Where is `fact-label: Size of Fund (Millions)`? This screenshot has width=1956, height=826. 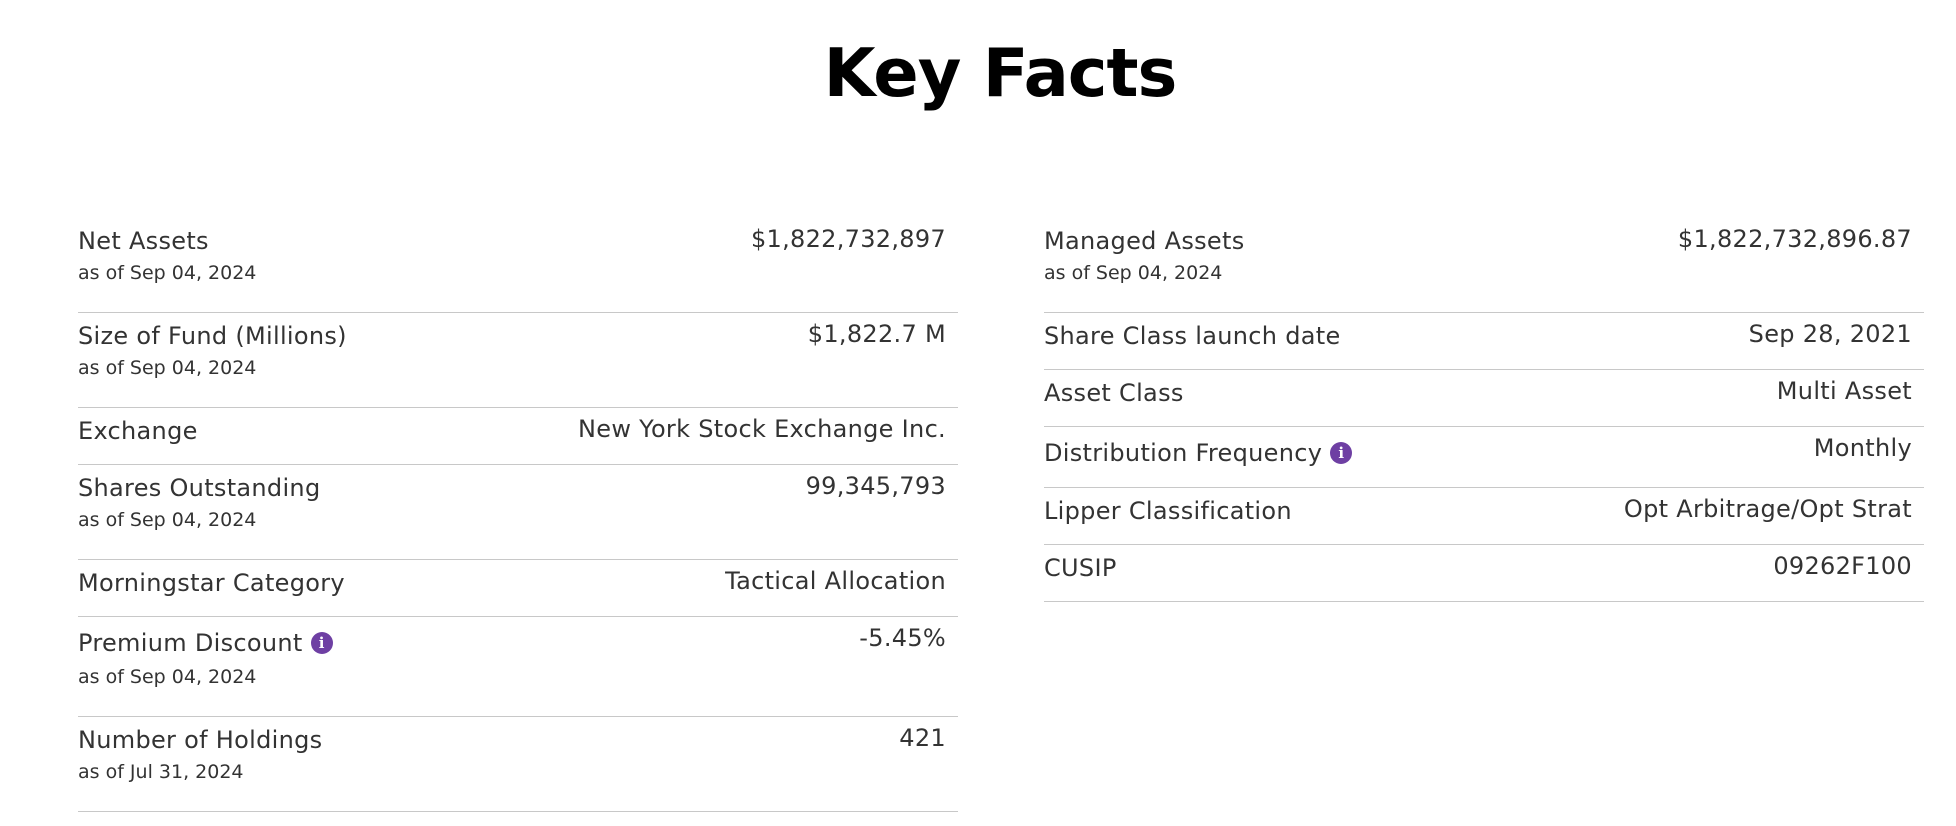 fact-label: Size of Fund (Millions) is located at coordinates (212, 336).